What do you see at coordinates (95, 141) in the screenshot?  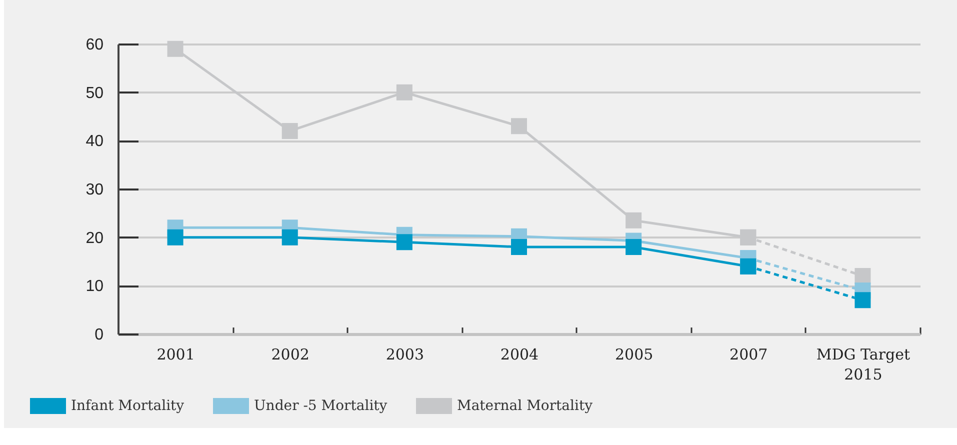 I see `y-tick-label: 40` at bounding box center [95, 141].